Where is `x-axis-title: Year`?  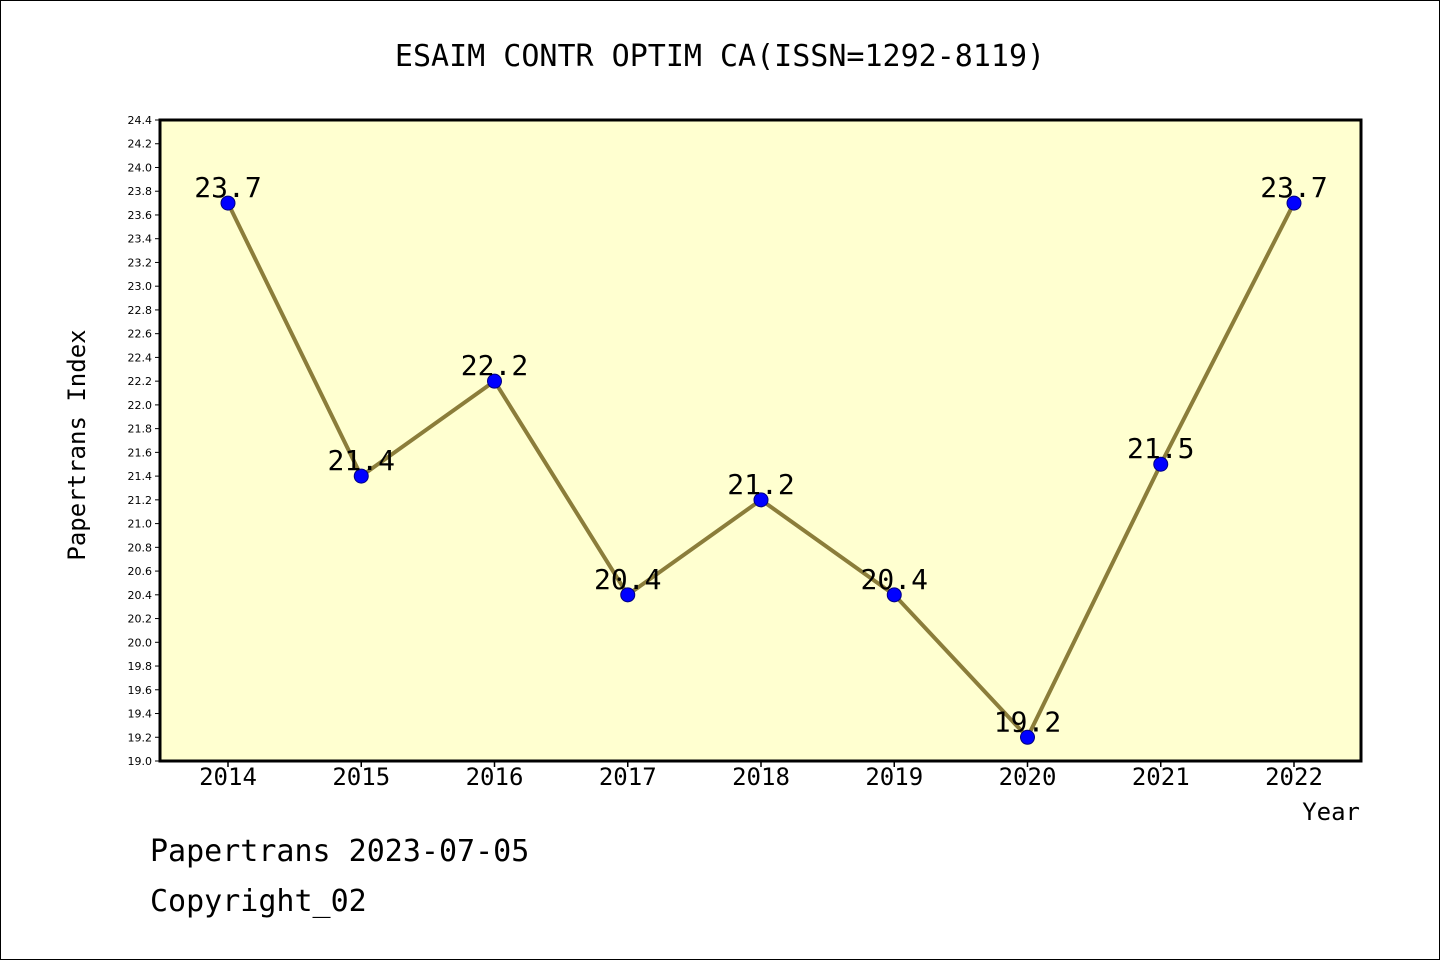
x-axis-title: Year is located at coordinates (1331, 812).